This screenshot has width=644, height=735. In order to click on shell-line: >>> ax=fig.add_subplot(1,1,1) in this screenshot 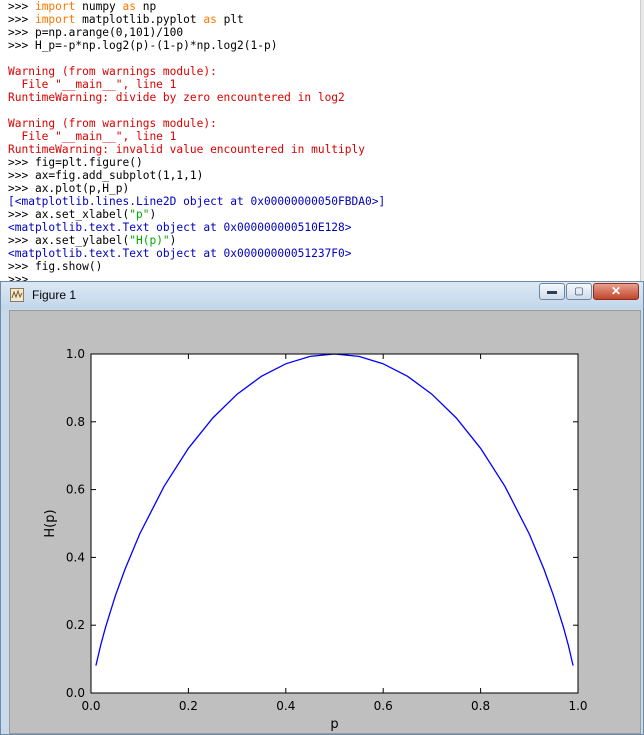, I will do `click(318, 175)`.